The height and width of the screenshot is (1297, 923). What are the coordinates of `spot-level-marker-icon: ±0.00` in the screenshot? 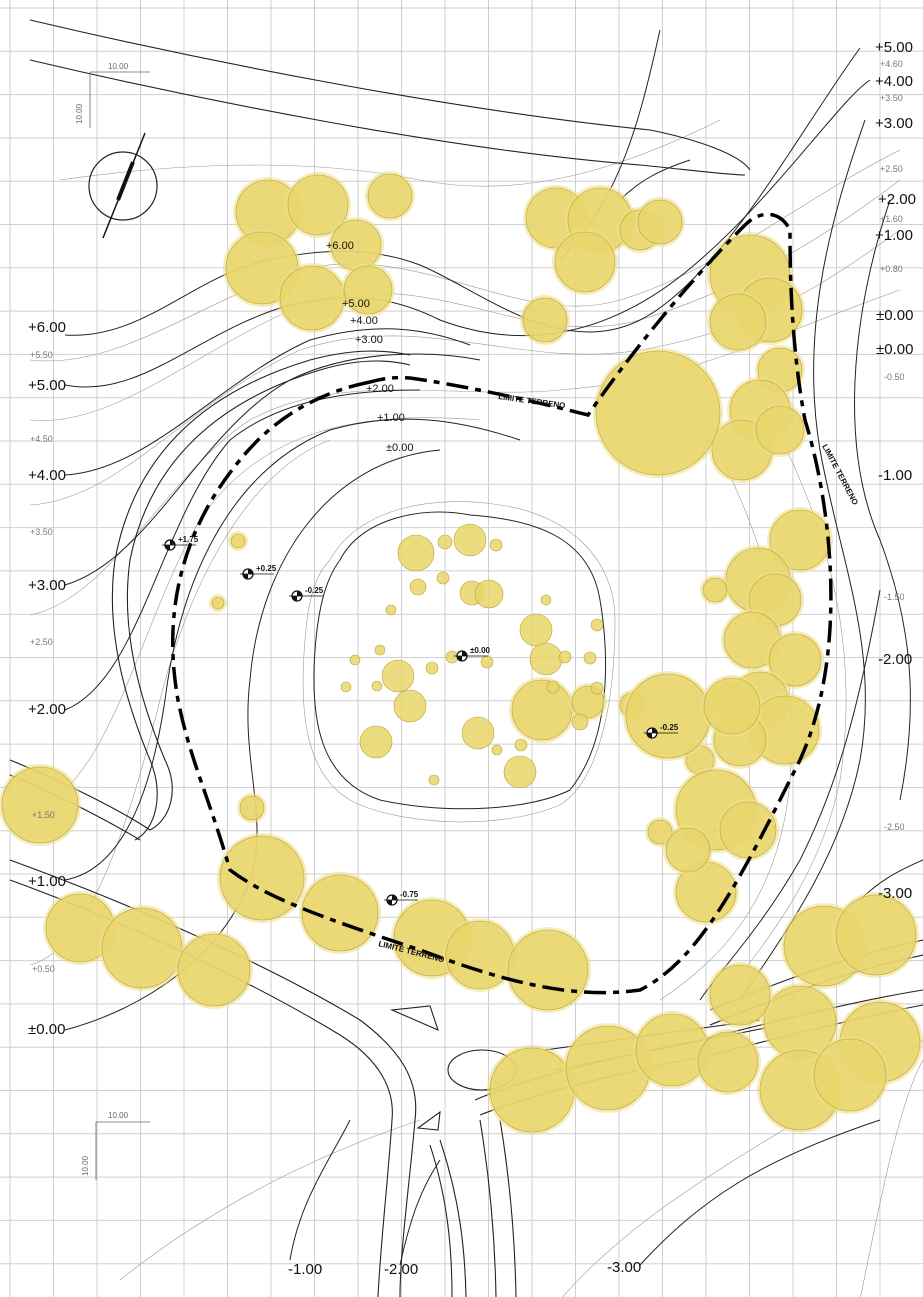 It's located at (472, 654).